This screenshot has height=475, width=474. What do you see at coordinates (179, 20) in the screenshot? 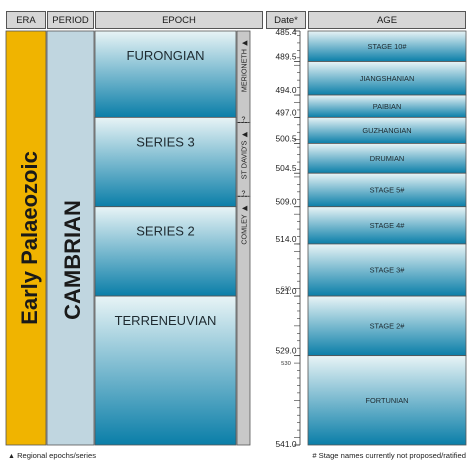
I see `header-epoch: EPOCH` at bounding box center [179, 20].